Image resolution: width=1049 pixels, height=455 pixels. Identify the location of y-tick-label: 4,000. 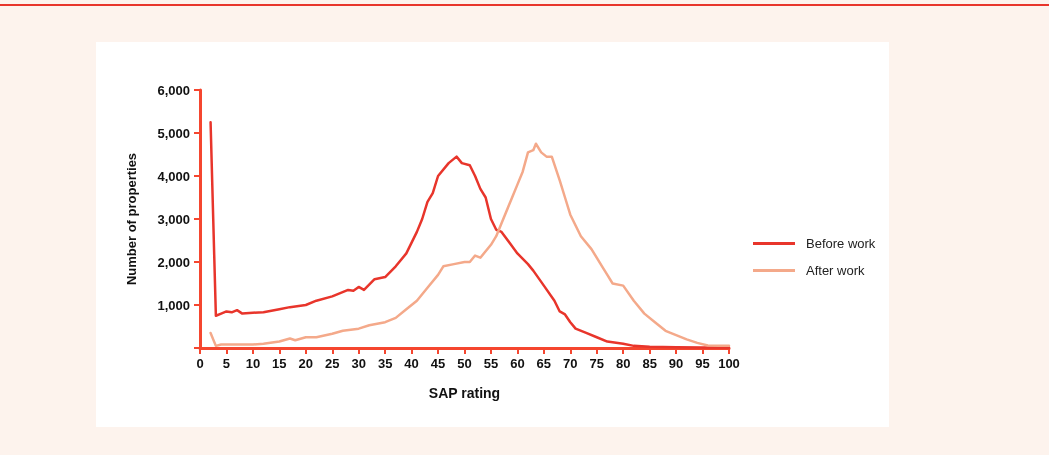
(173, 176).